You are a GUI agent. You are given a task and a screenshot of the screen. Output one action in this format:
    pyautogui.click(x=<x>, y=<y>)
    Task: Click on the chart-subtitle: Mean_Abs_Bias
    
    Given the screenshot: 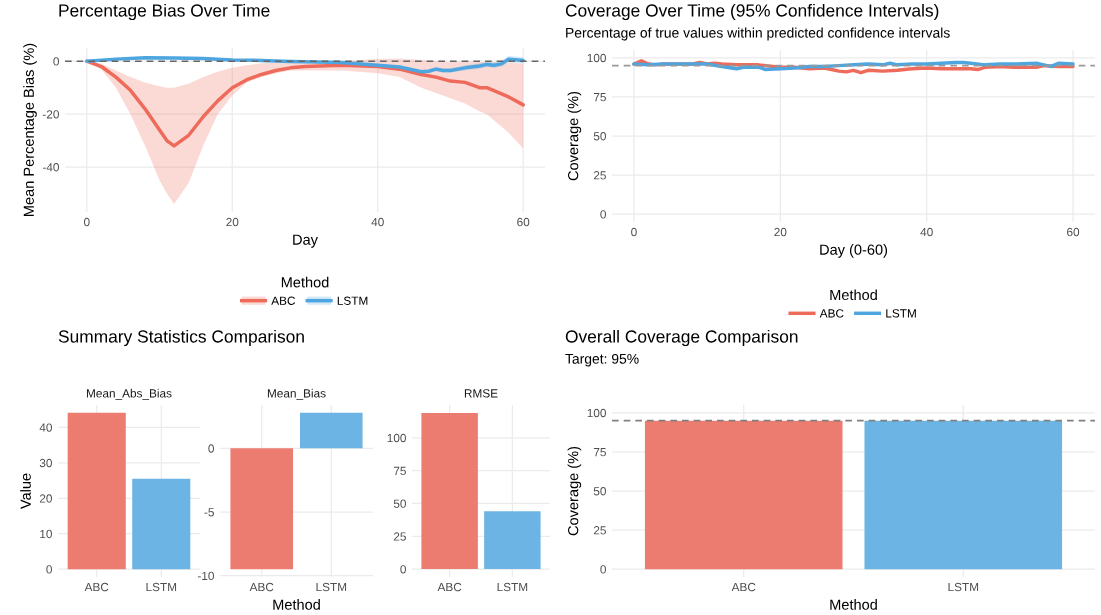 What is the action you would take?
    pyautogui.click(x=129, y=394)
    